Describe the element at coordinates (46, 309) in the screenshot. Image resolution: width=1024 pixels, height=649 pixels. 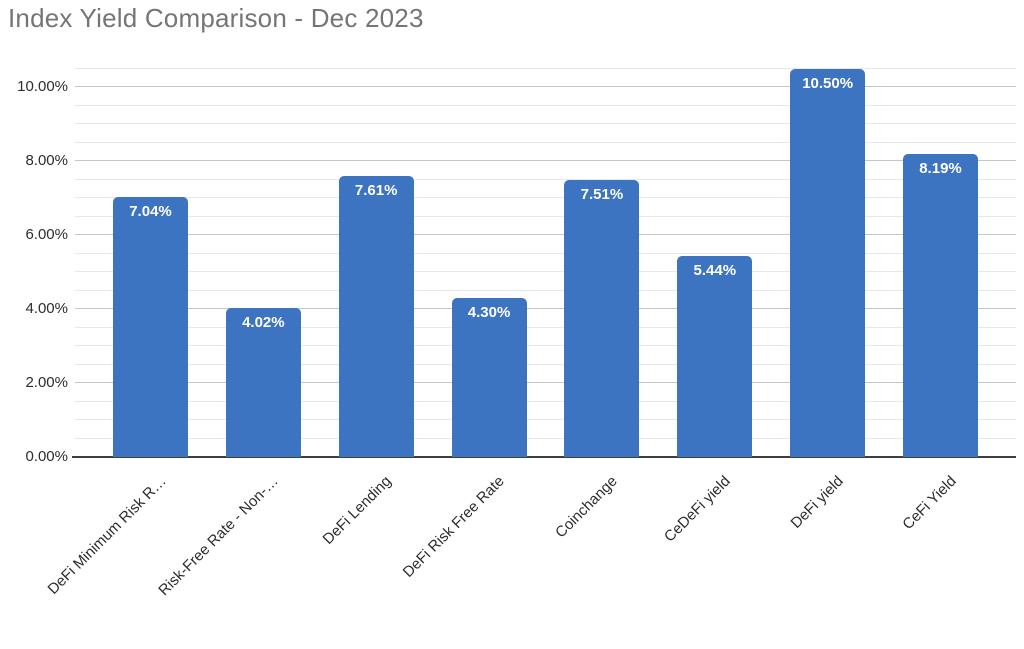
I see `y-axis-tick-label: 4.00%` at that location.